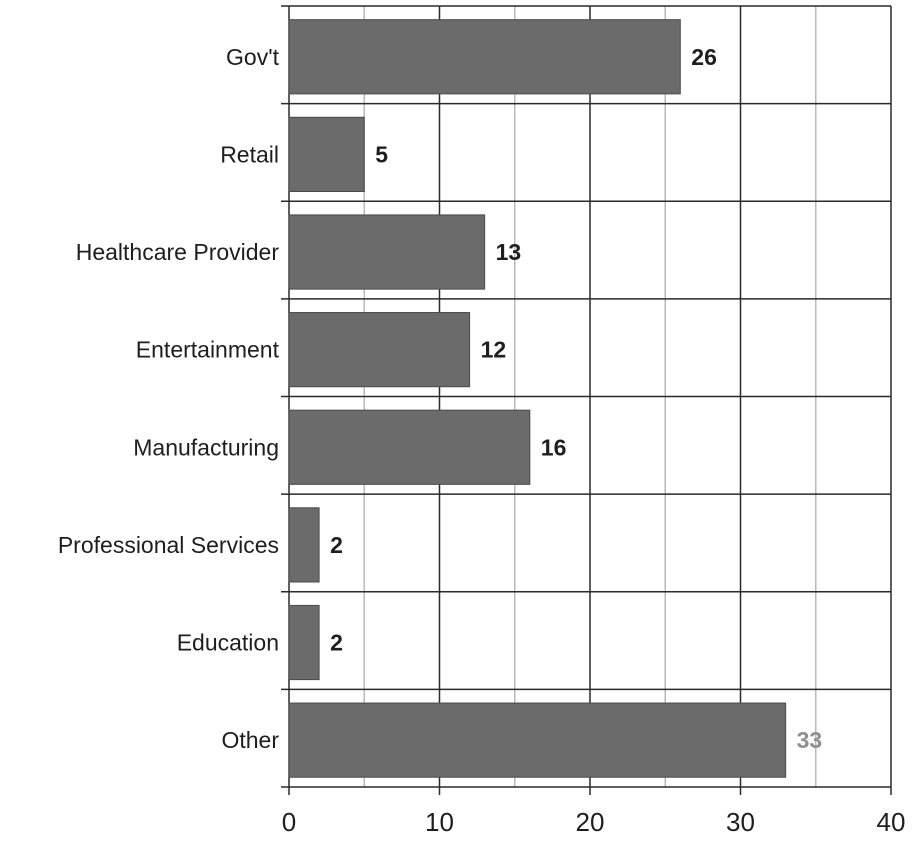 This screenshot has height=843, width=915. Describe the element at coordinates (509, 252) in the screenshot. I see `data-label: 13` at that location.